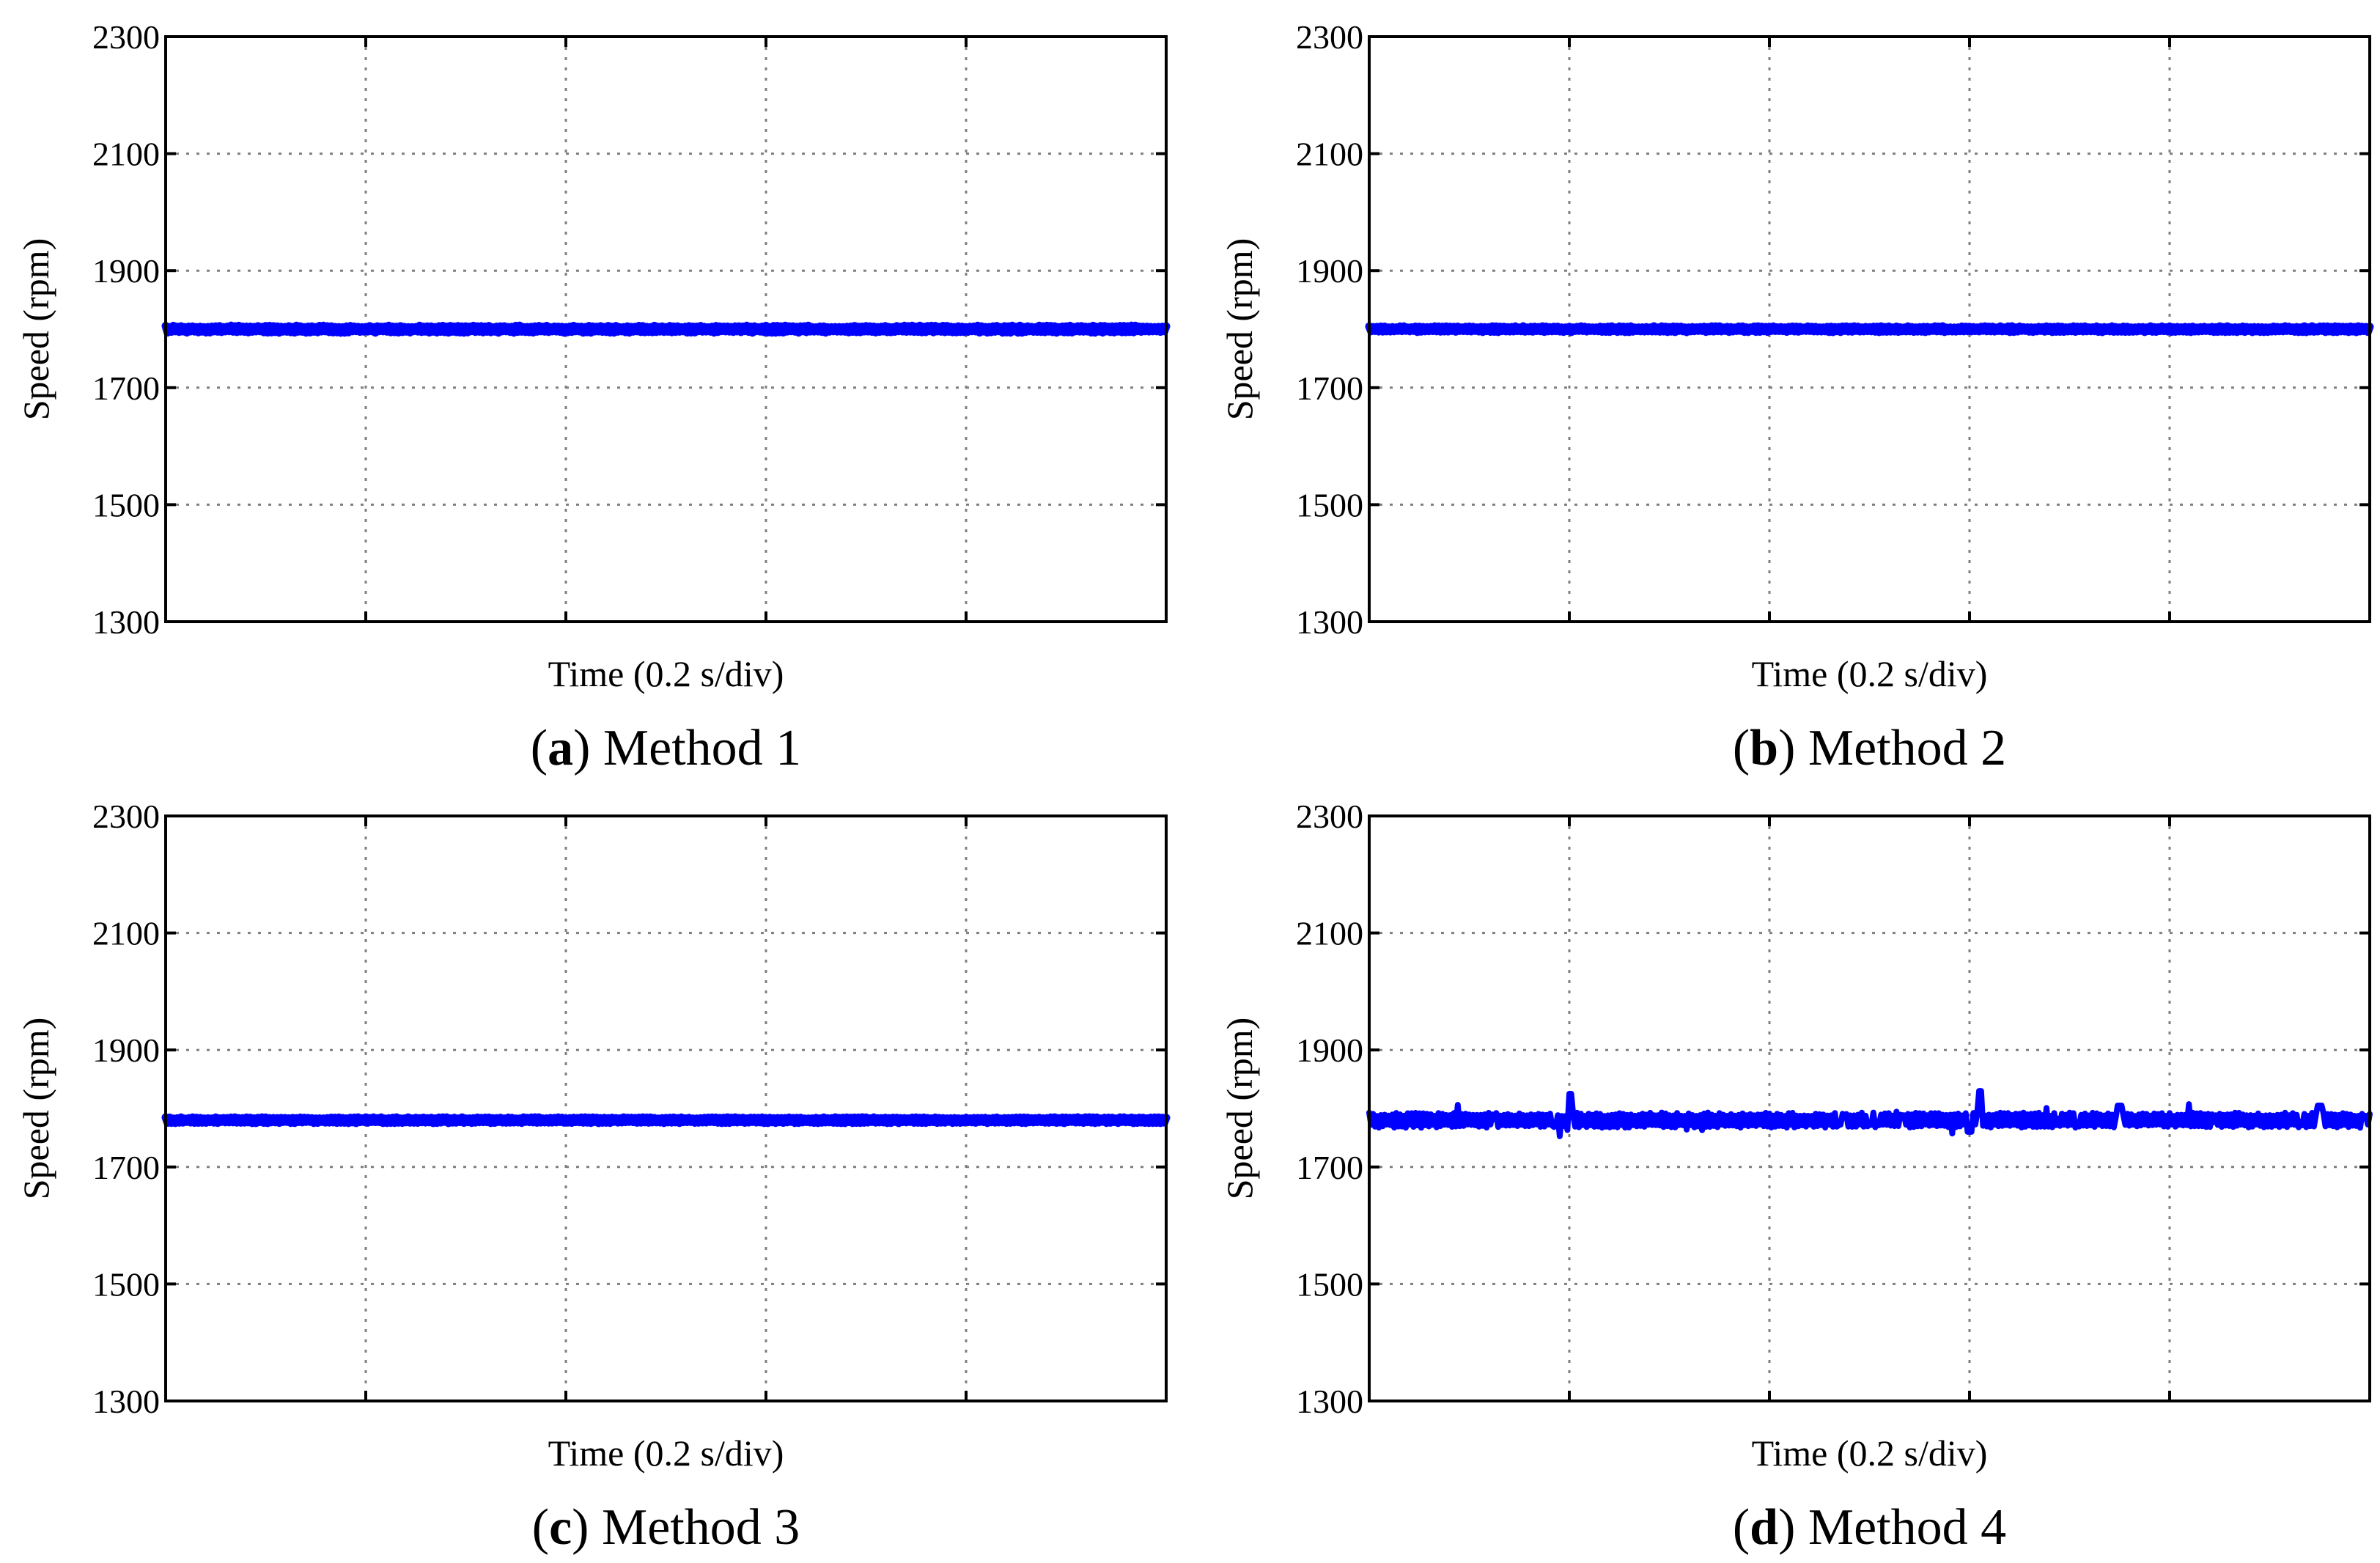  I want to click on panel-c-caption-text: Method 3, so click(701, 1527).